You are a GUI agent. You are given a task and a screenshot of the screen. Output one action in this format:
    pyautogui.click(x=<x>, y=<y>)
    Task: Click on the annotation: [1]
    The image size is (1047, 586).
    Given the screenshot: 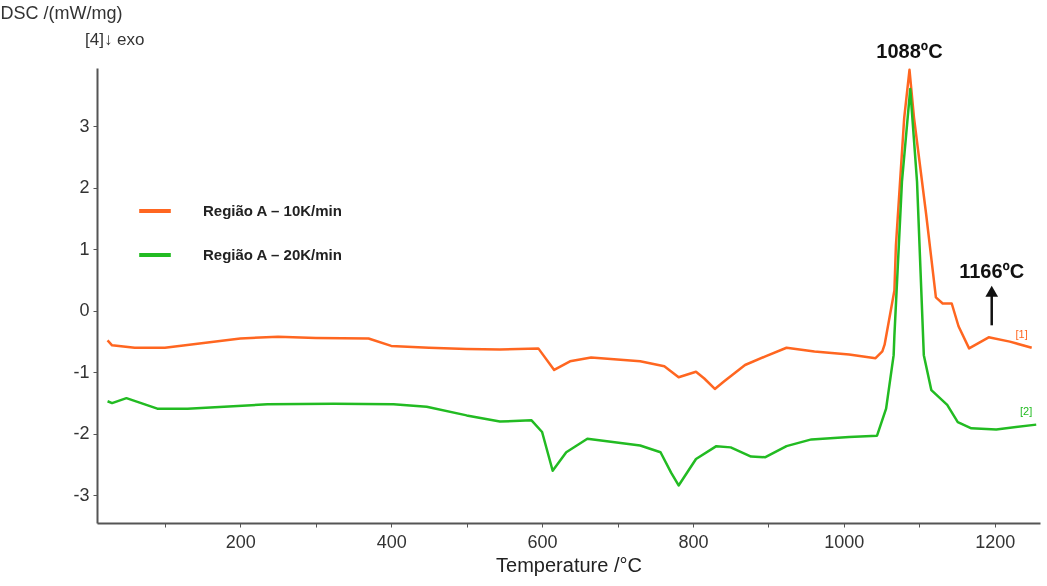 What is the action you would take?
    pyautogui.click(x=1021, y=333)
    